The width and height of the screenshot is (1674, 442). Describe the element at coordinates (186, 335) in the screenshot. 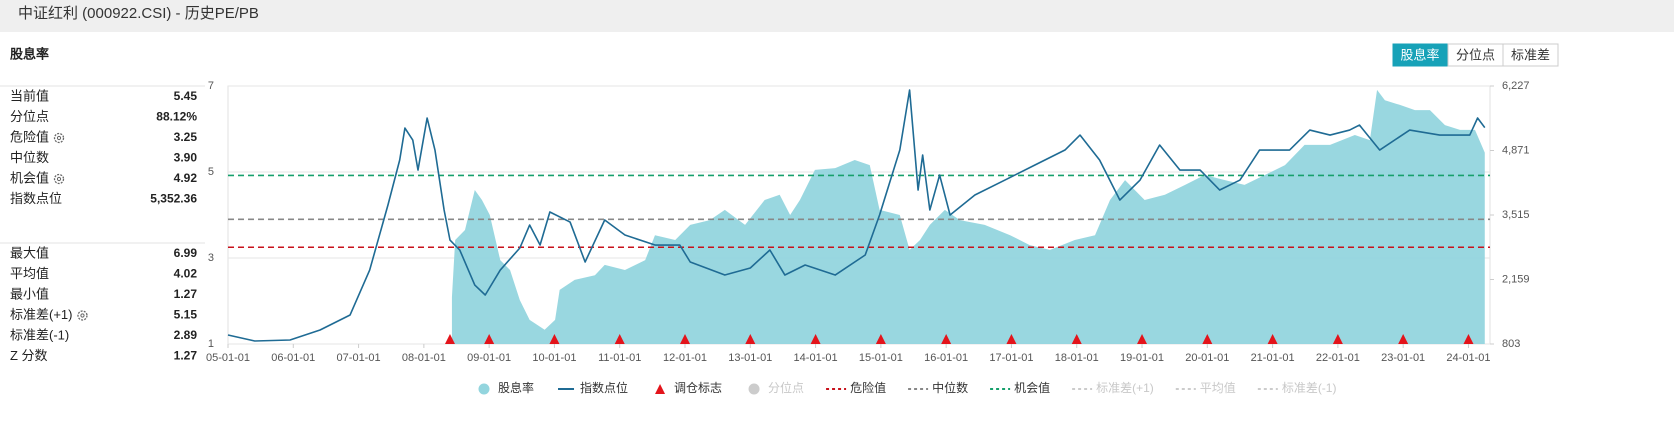

I see `stat-value: 2.89` at that location.